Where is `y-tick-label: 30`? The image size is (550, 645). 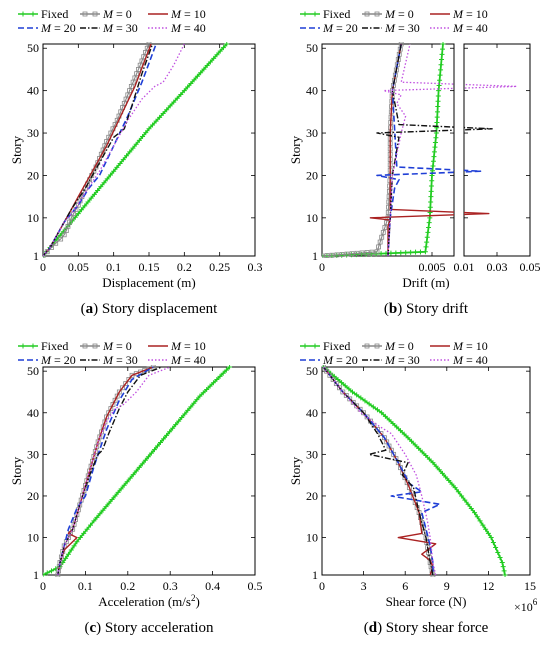
y-tick-label: 30 is located at coordinates (33, 454).